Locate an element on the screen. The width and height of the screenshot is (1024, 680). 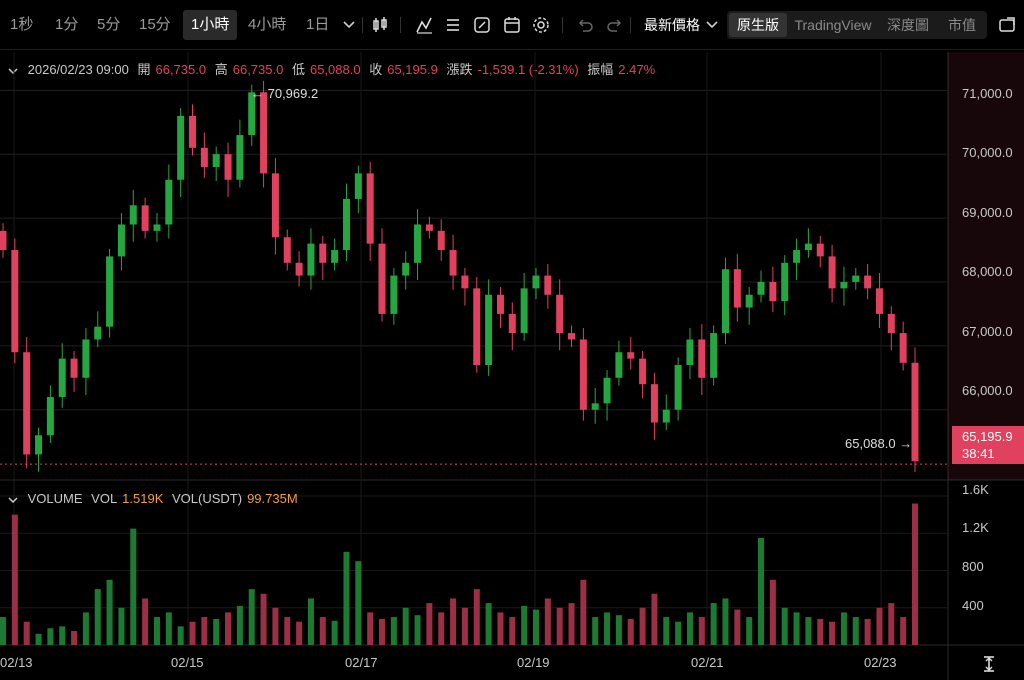
date-tick: 02/17 is located at coordinates (361, 662).